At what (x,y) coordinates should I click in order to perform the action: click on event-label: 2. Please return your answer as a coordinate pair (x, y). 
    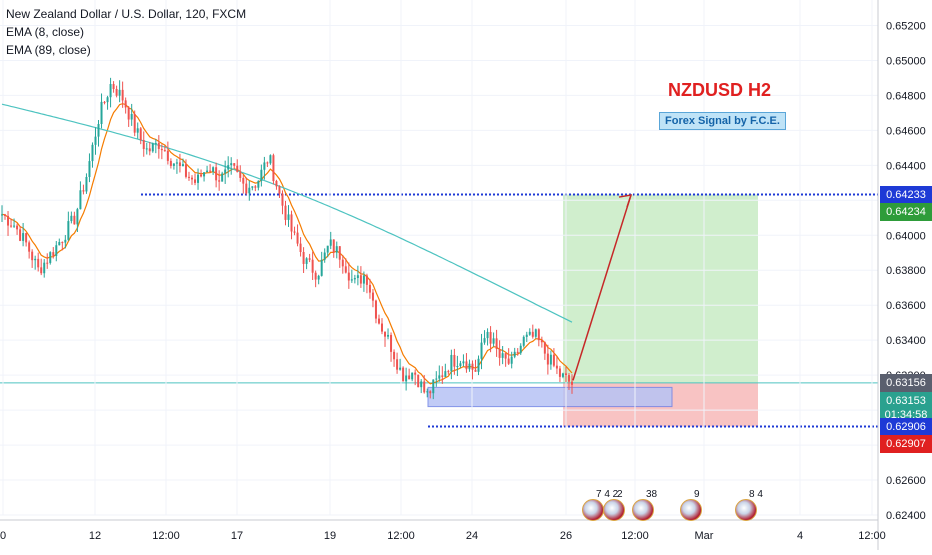
    Looking at the image, I should click on (620, 494).